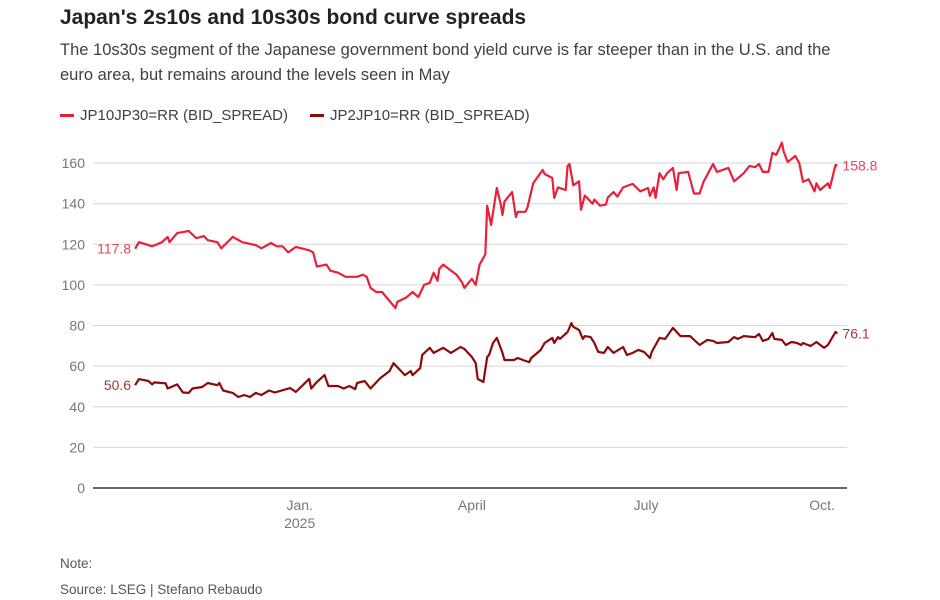  I want to click on legend-item-jp10jp30: JP10JP30=RR (BID_SPREAD), so click(174, 115).